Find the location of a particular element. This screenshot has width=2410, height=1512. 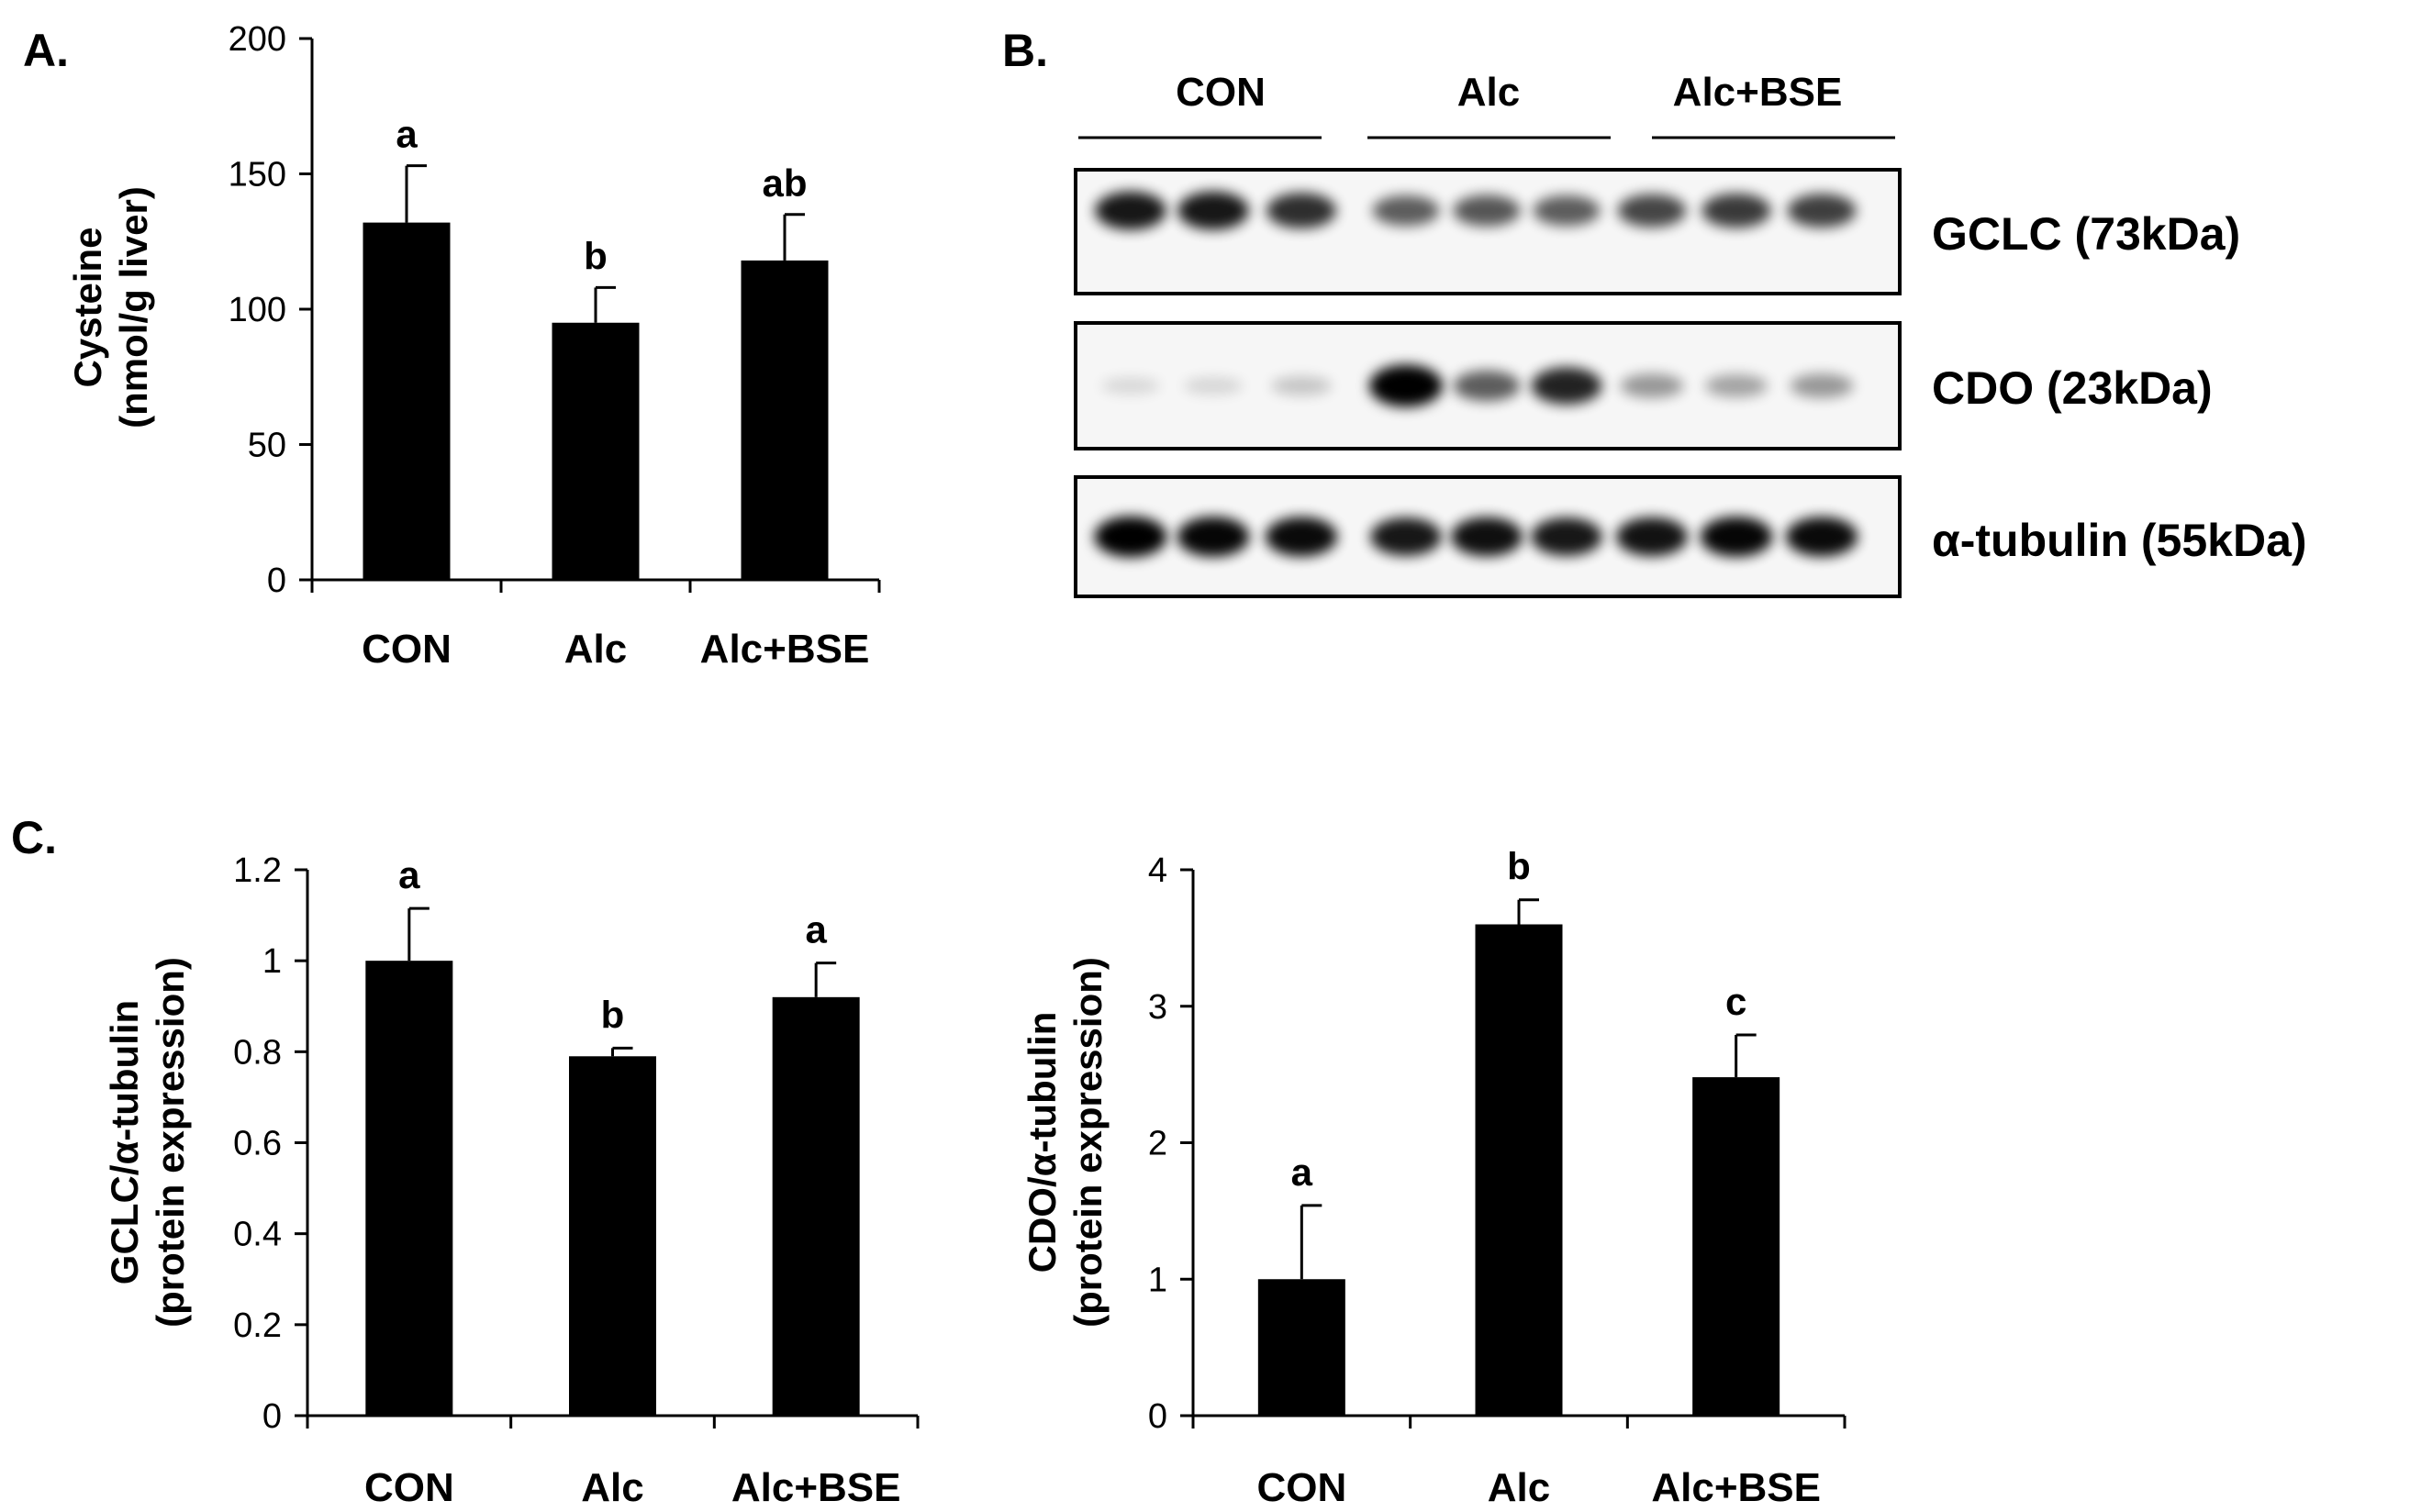

gclc-y-tick-label: 0.4 is located at coordinates (257, 1235).